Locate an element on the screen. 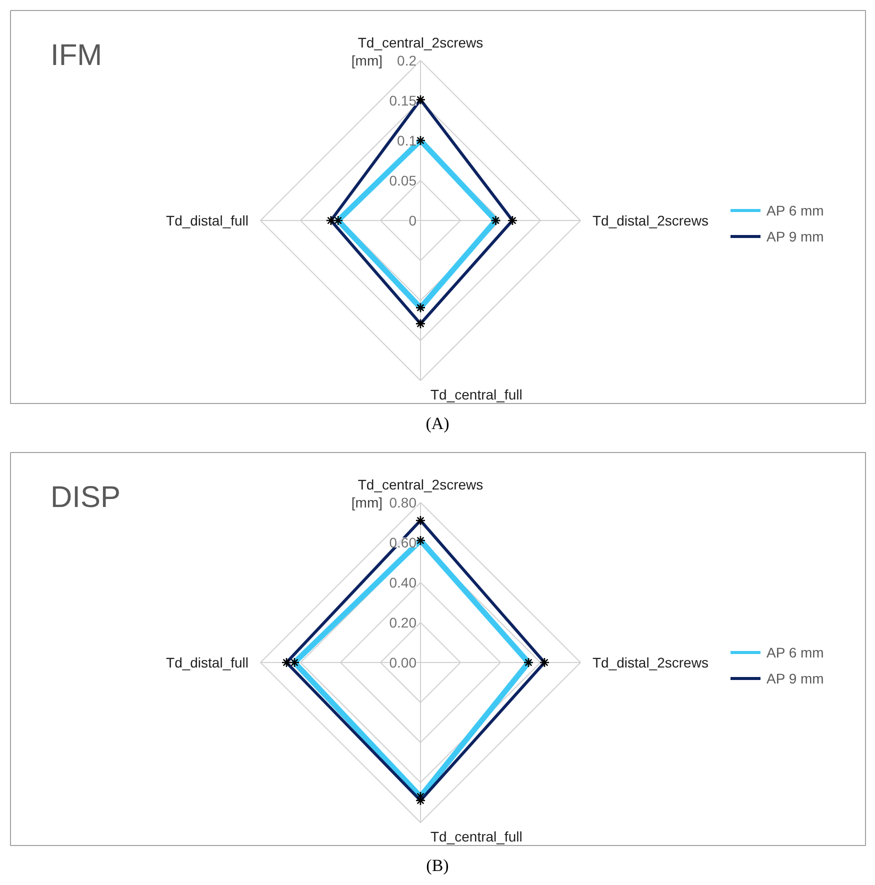 This screenshot has width=875, height=885. y-tick-label: 0.2 is located at coordinates (407, 60).